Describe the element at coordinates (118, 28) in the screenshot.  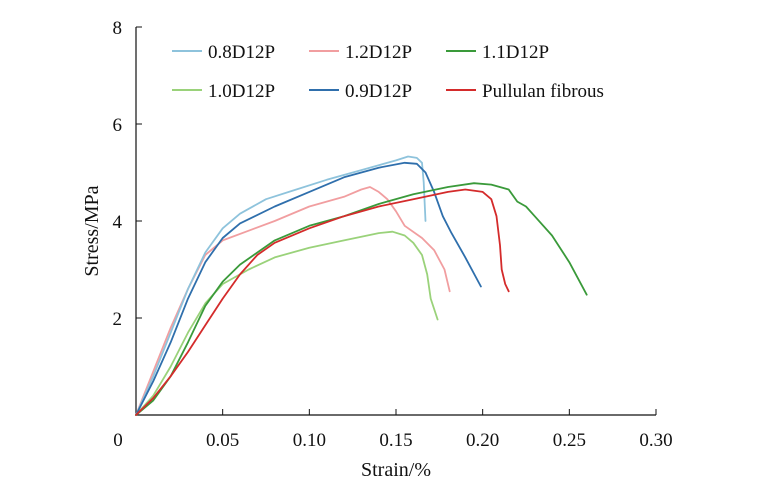
I see `y-tick-label: 8` at that location.